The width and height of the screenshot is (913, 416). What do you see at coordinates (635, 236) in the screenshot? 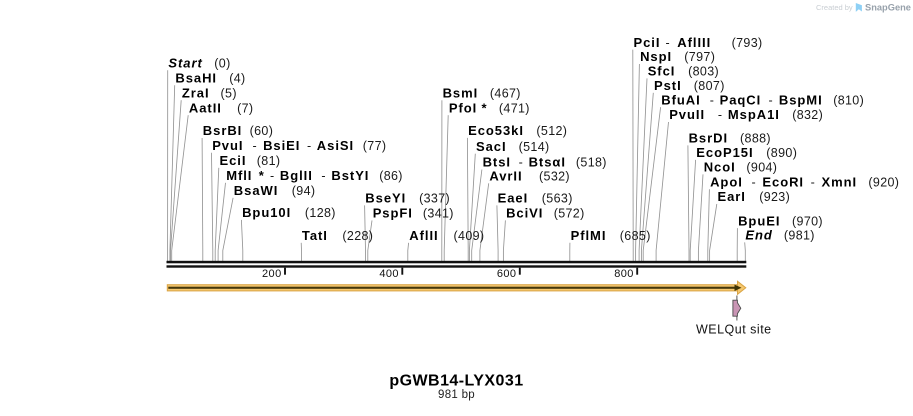
I see `svg-text: (685)` at bounding box center [635, 236].